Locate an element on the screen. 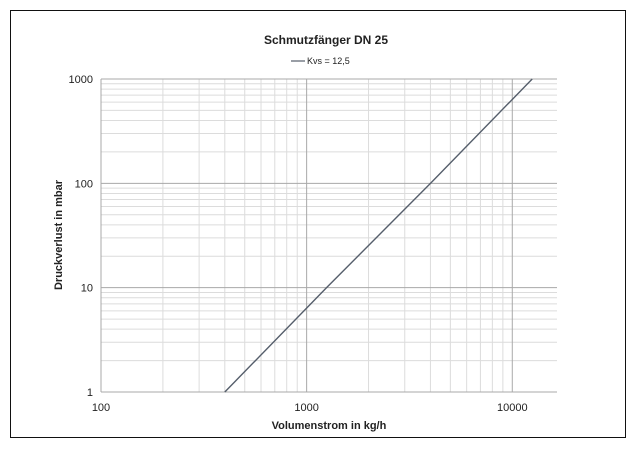 The height and width of the screenshot is (450, 638). x-tick-label: 1000 is located at coordinates (306, 408).